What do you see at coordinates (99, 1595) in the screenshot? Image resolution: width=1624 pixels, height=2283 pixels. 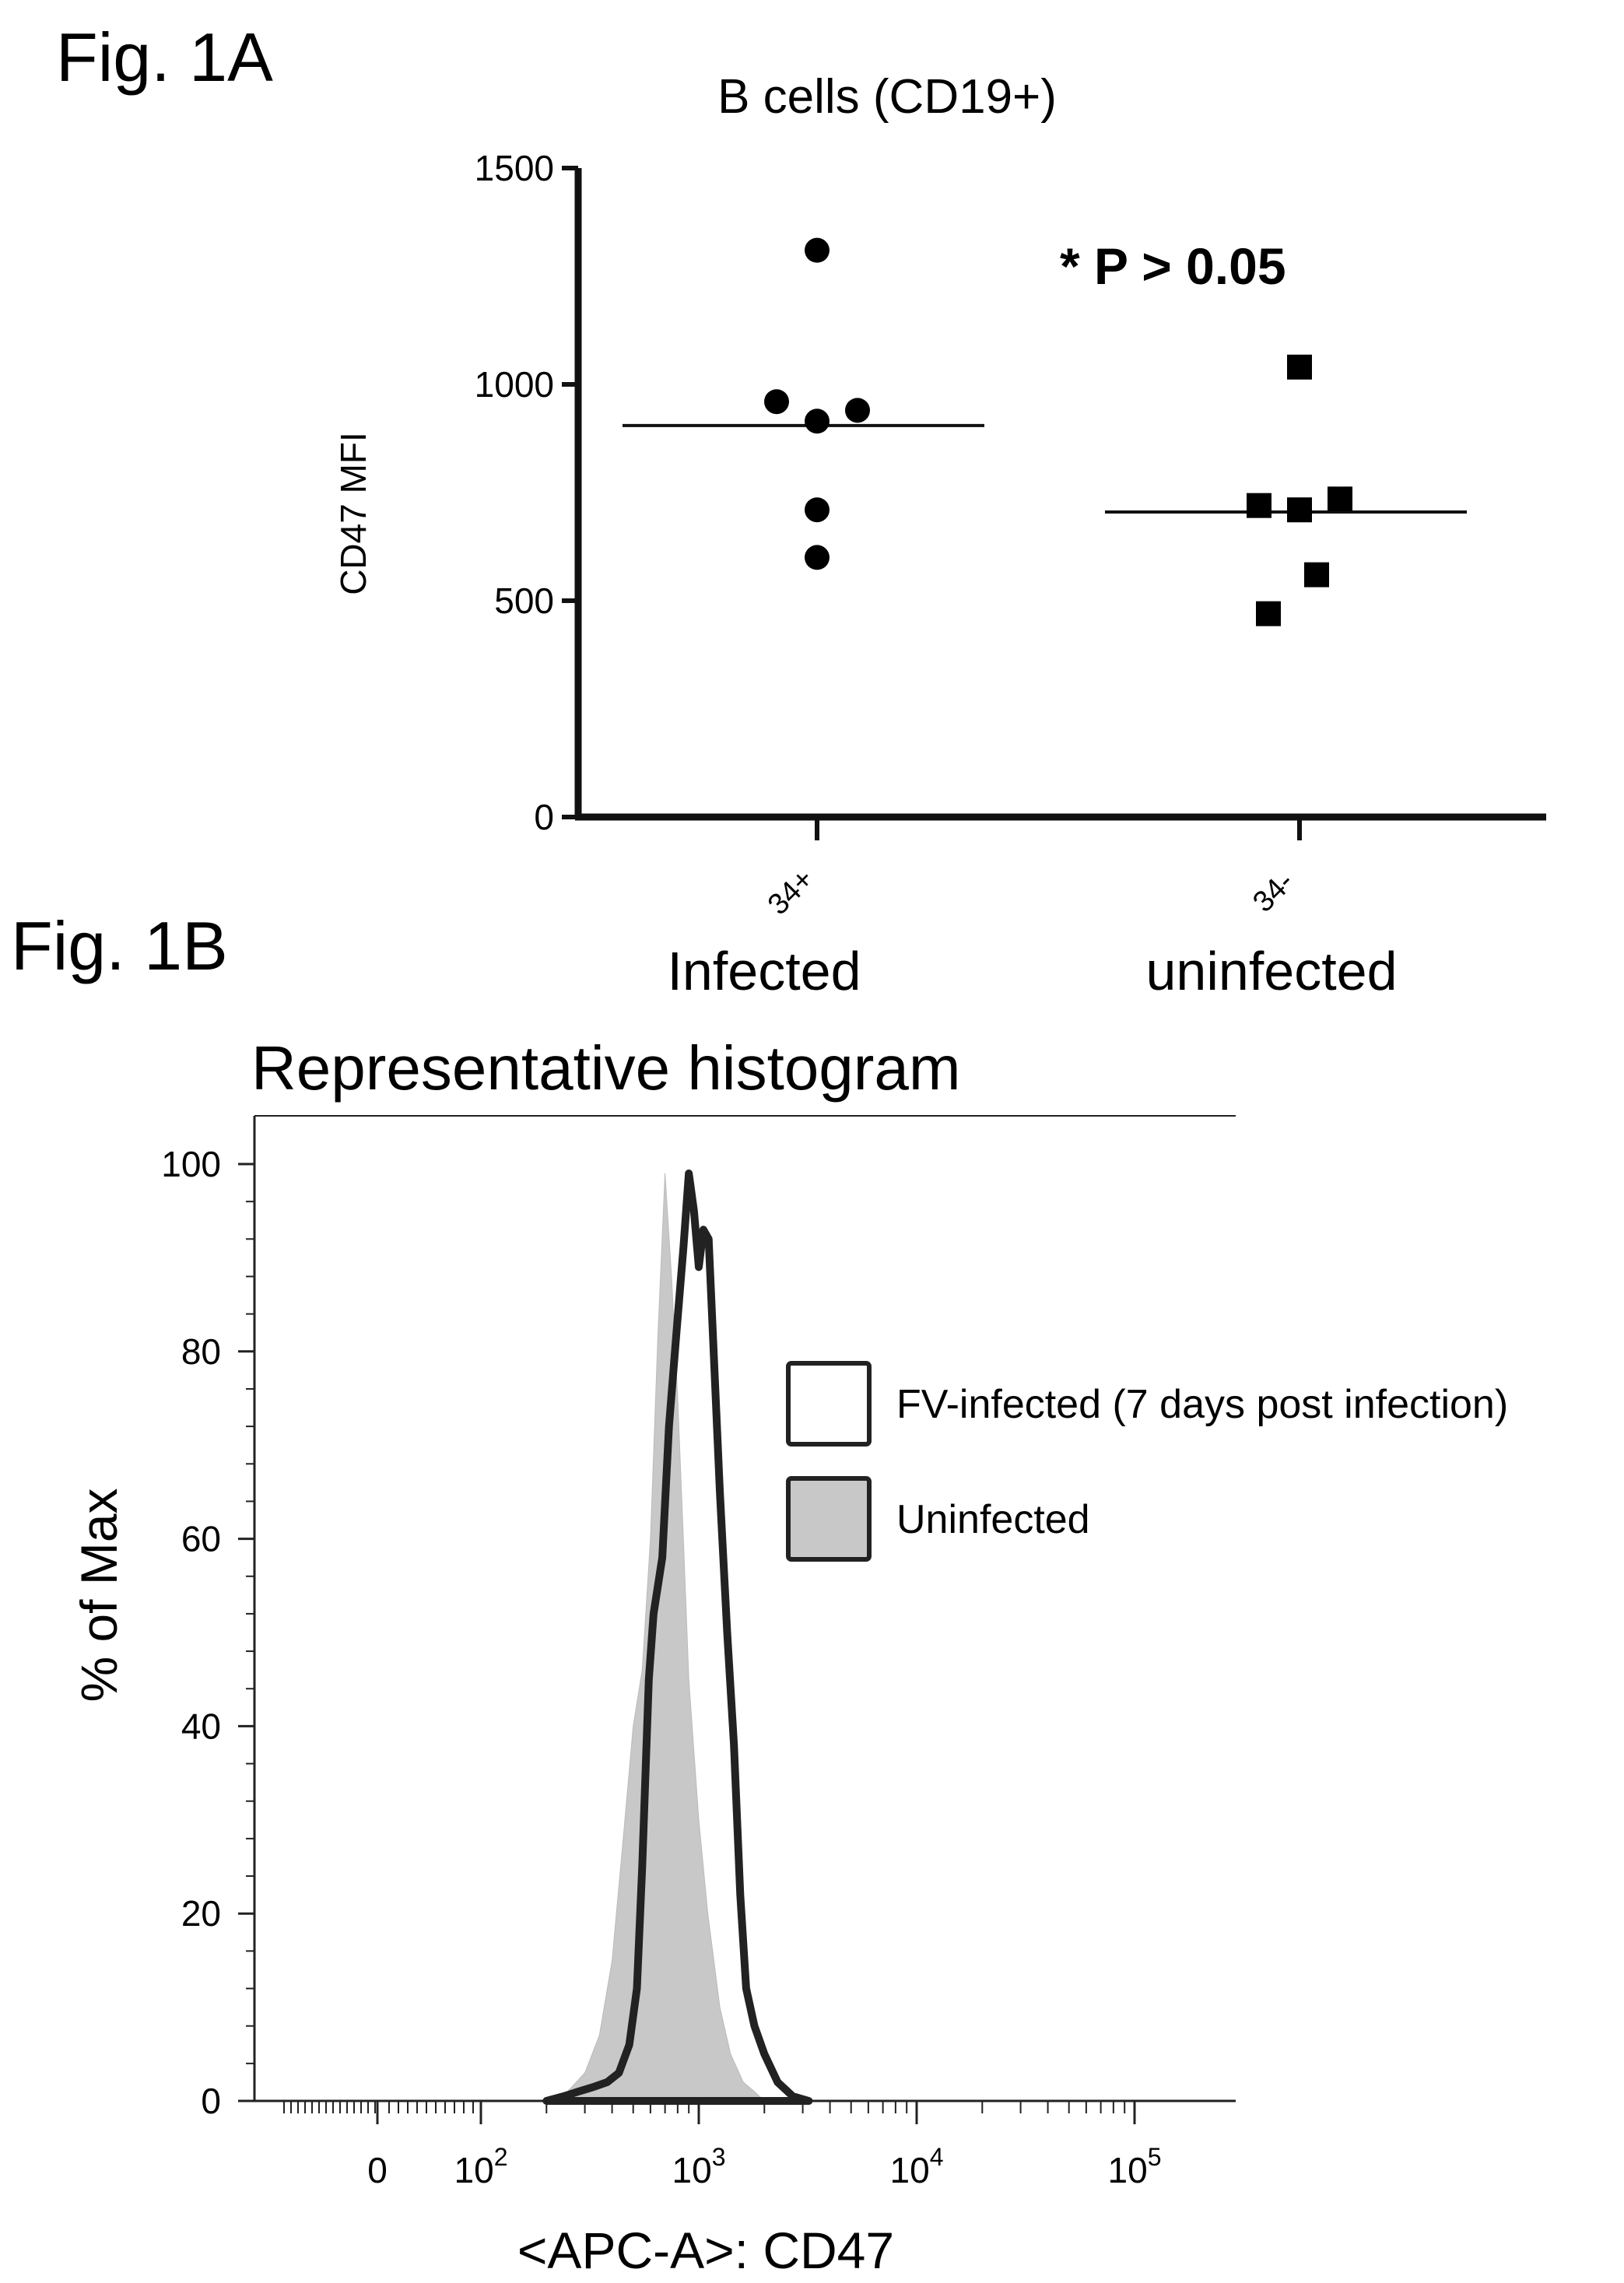 I see `panel-b-y-axis-label: % of Max` at bounding box center [99, 1595].